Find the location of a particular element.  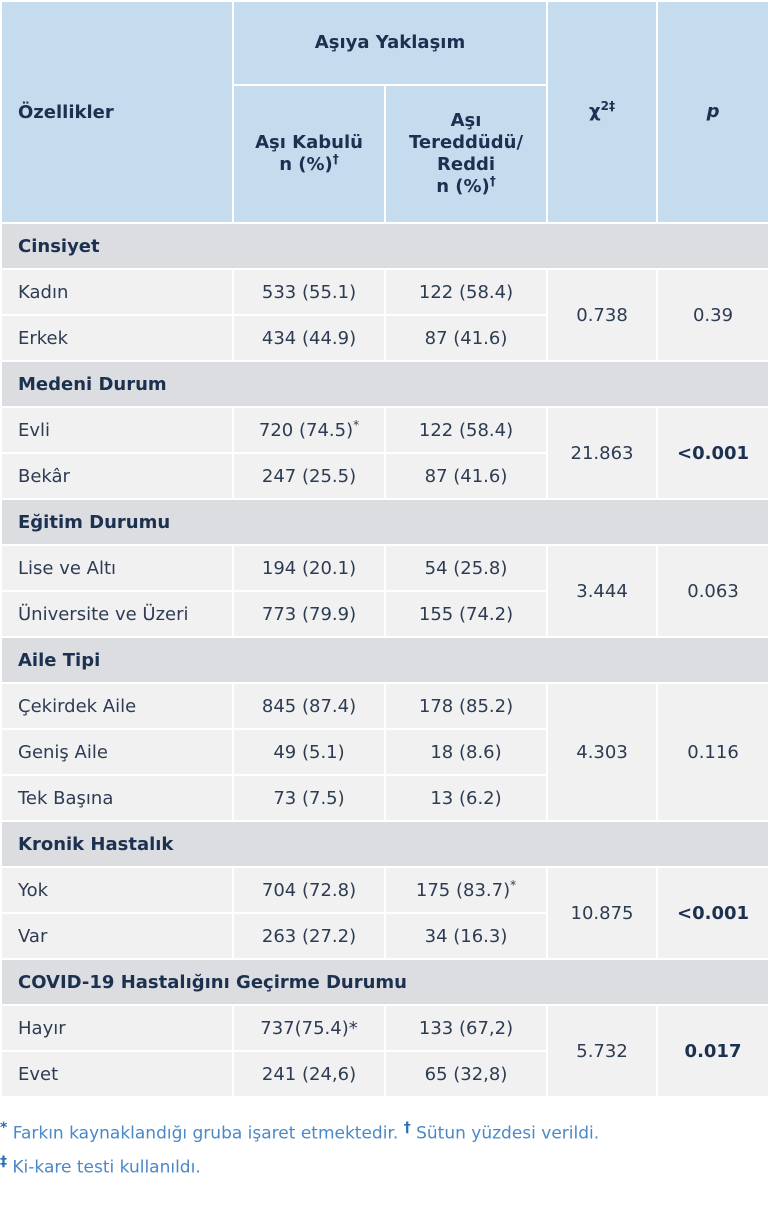

row-label: Tek Başına is located at coordinates (117, 798).